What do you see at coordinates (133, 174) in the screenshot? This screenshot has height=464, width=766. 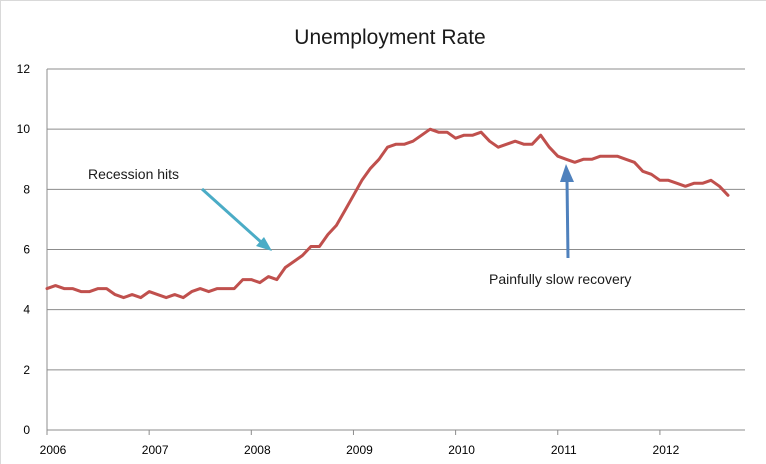 I see `annotation-recession-hits: Recession hits` at bounding box center [133, 174].